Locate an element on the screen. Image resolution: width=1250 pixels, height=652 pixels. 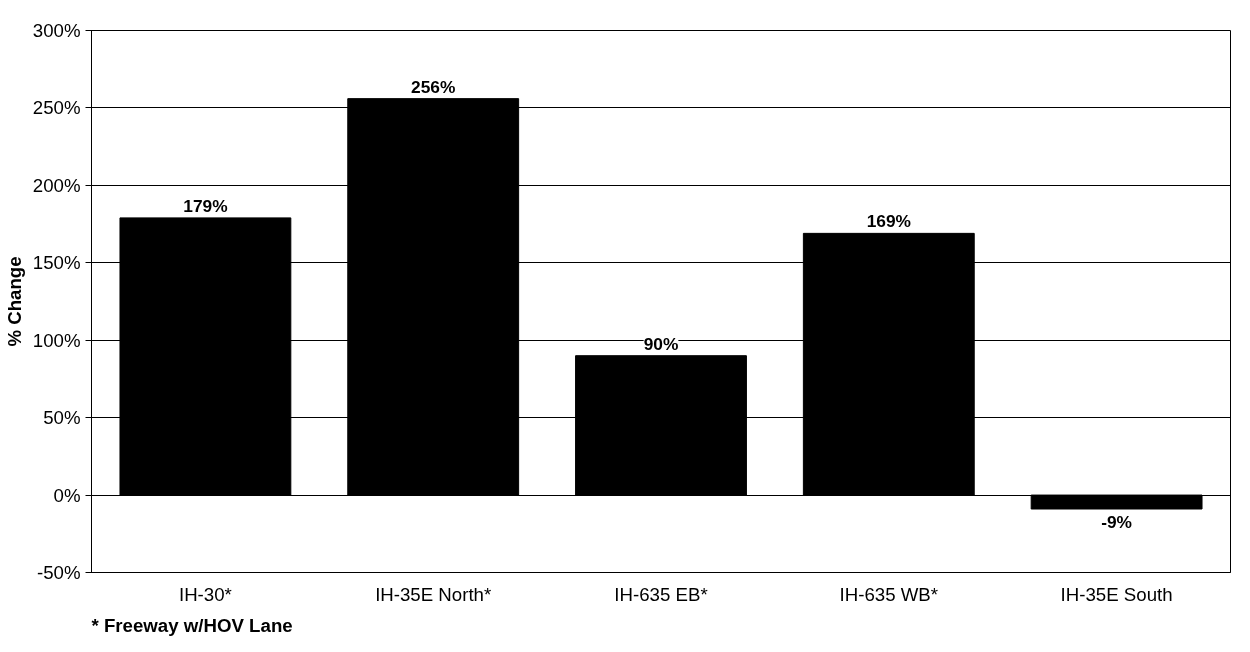
x-tick-label: IH-635 EB* is located at coordinates (661, 594).